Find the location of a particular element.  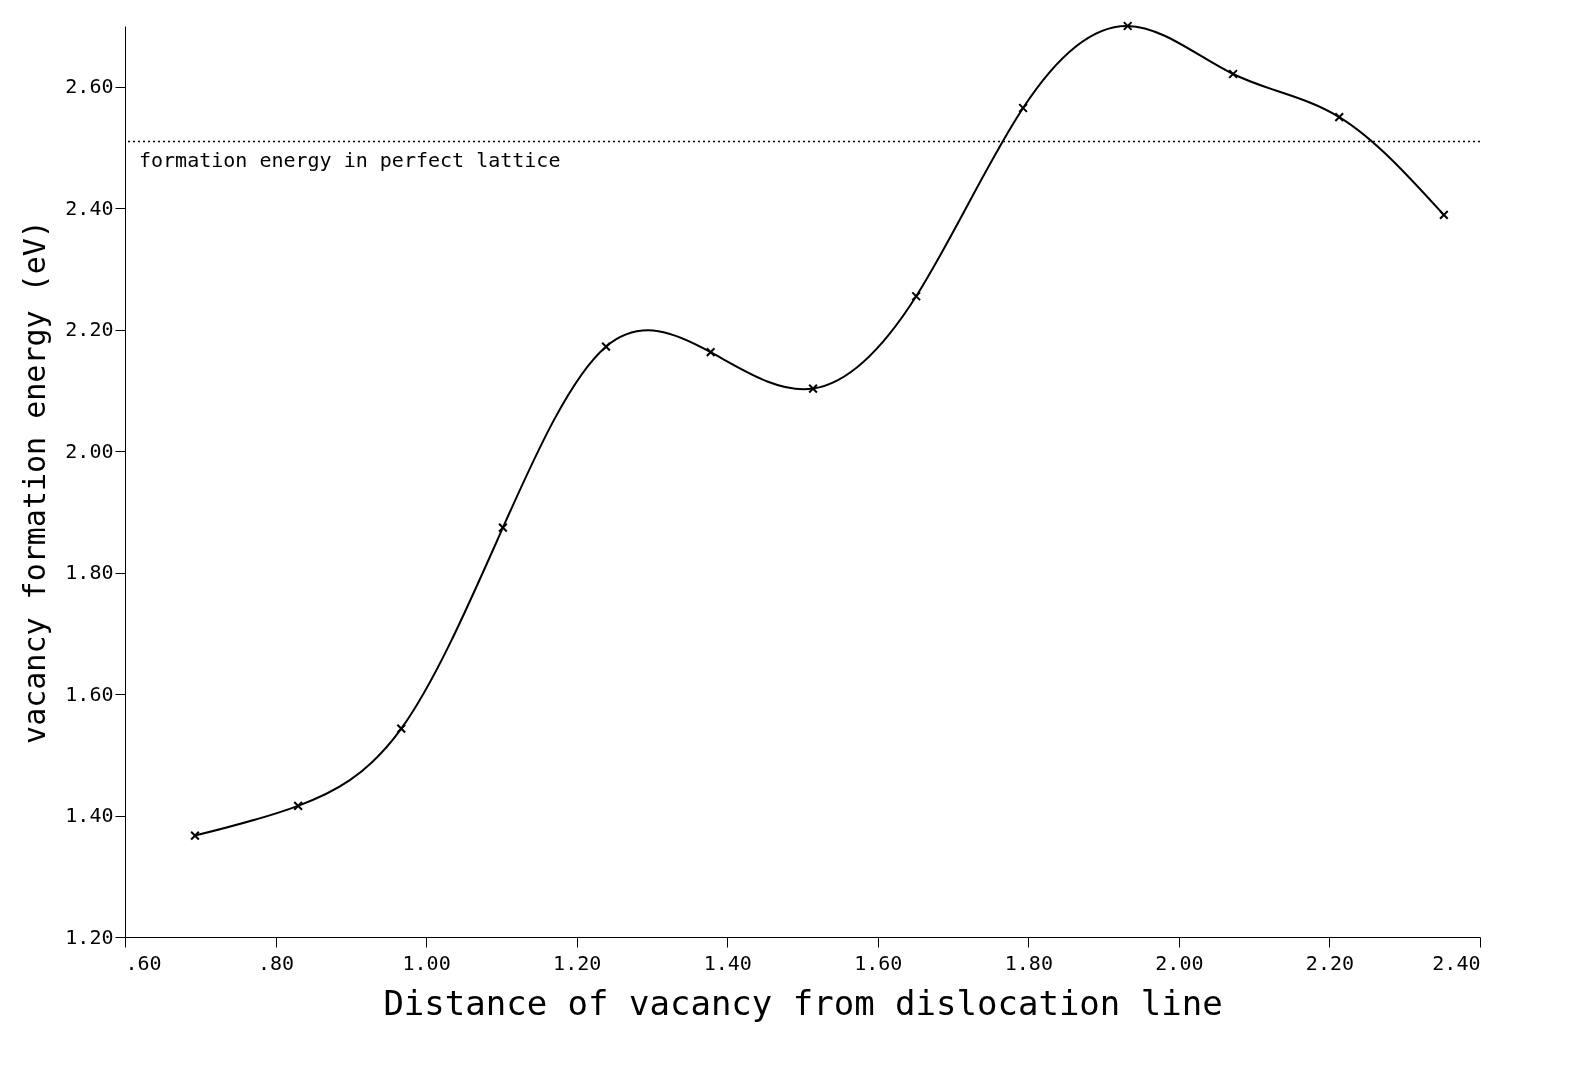

ref-line-label: formation energy in perfect lattice is located at coordinates (350, 160).